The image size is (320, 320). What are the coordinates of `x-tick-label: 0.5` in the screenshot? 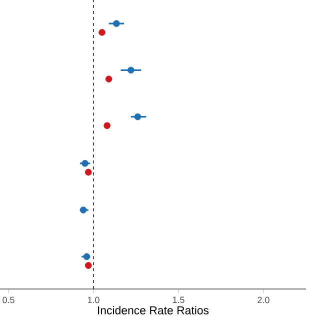 It's located at (8, 300).